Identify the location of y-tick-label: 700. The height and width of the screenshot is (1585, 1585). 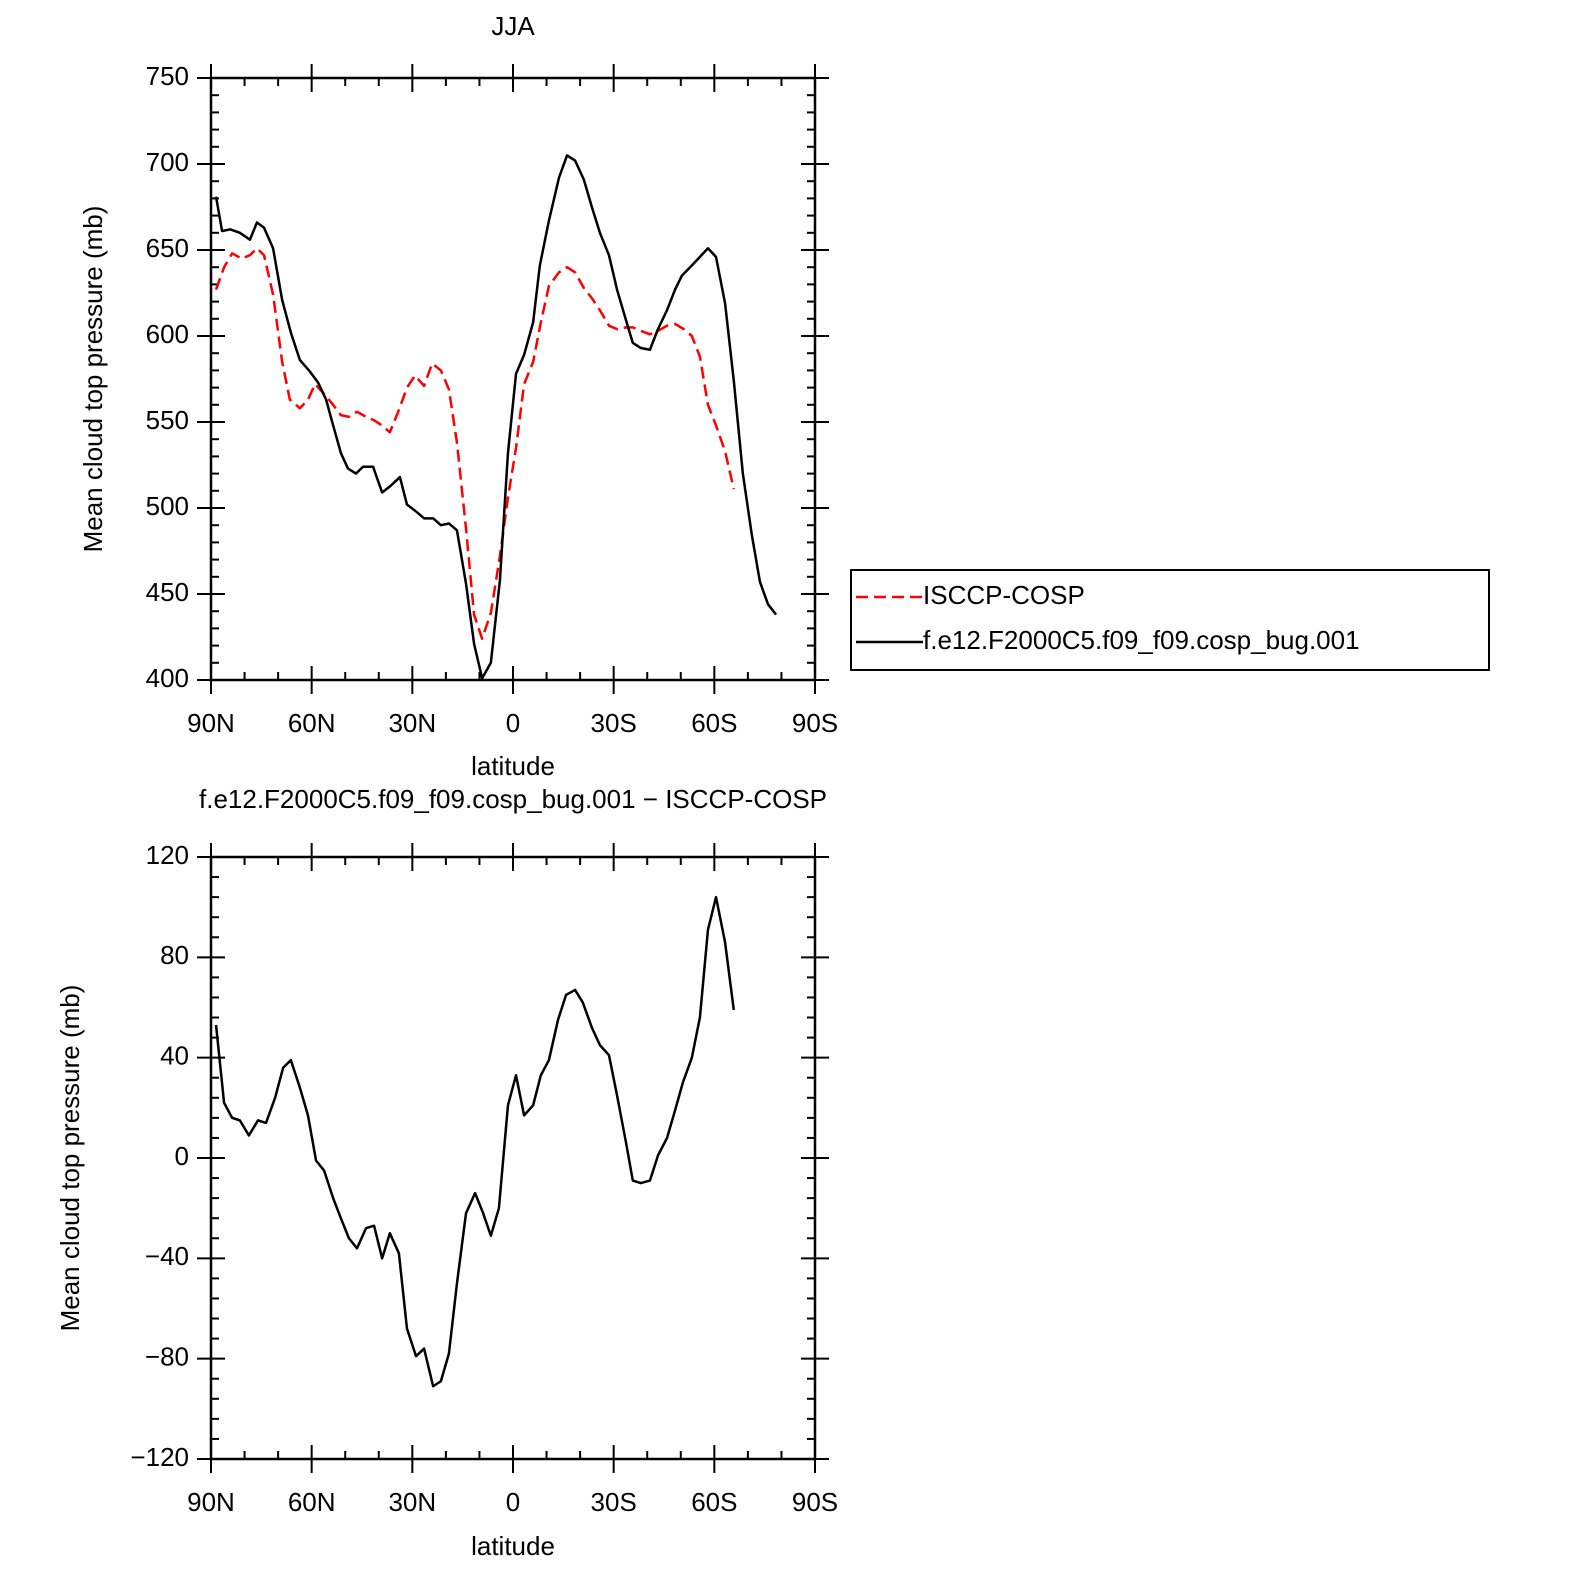
(167, 162).